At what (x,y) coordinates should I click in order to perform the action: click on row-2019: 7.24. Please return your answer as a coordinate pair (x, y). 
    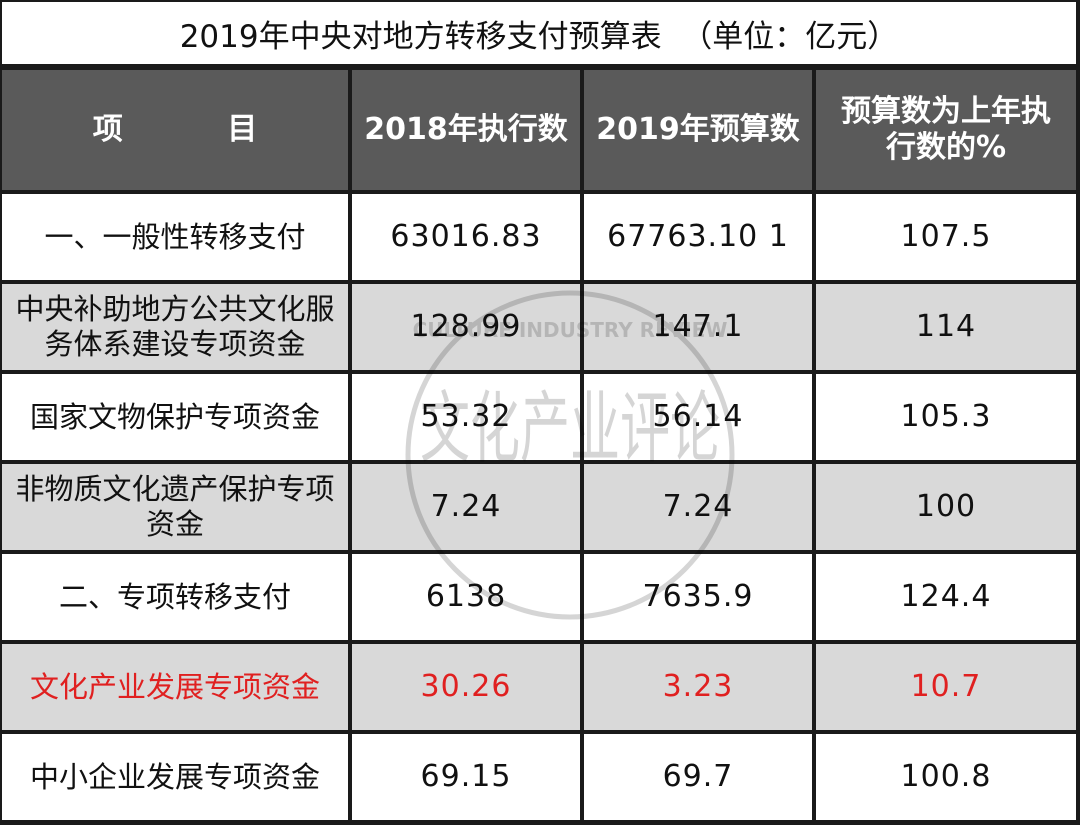
    Looking at the image, I should click on (698, 507).